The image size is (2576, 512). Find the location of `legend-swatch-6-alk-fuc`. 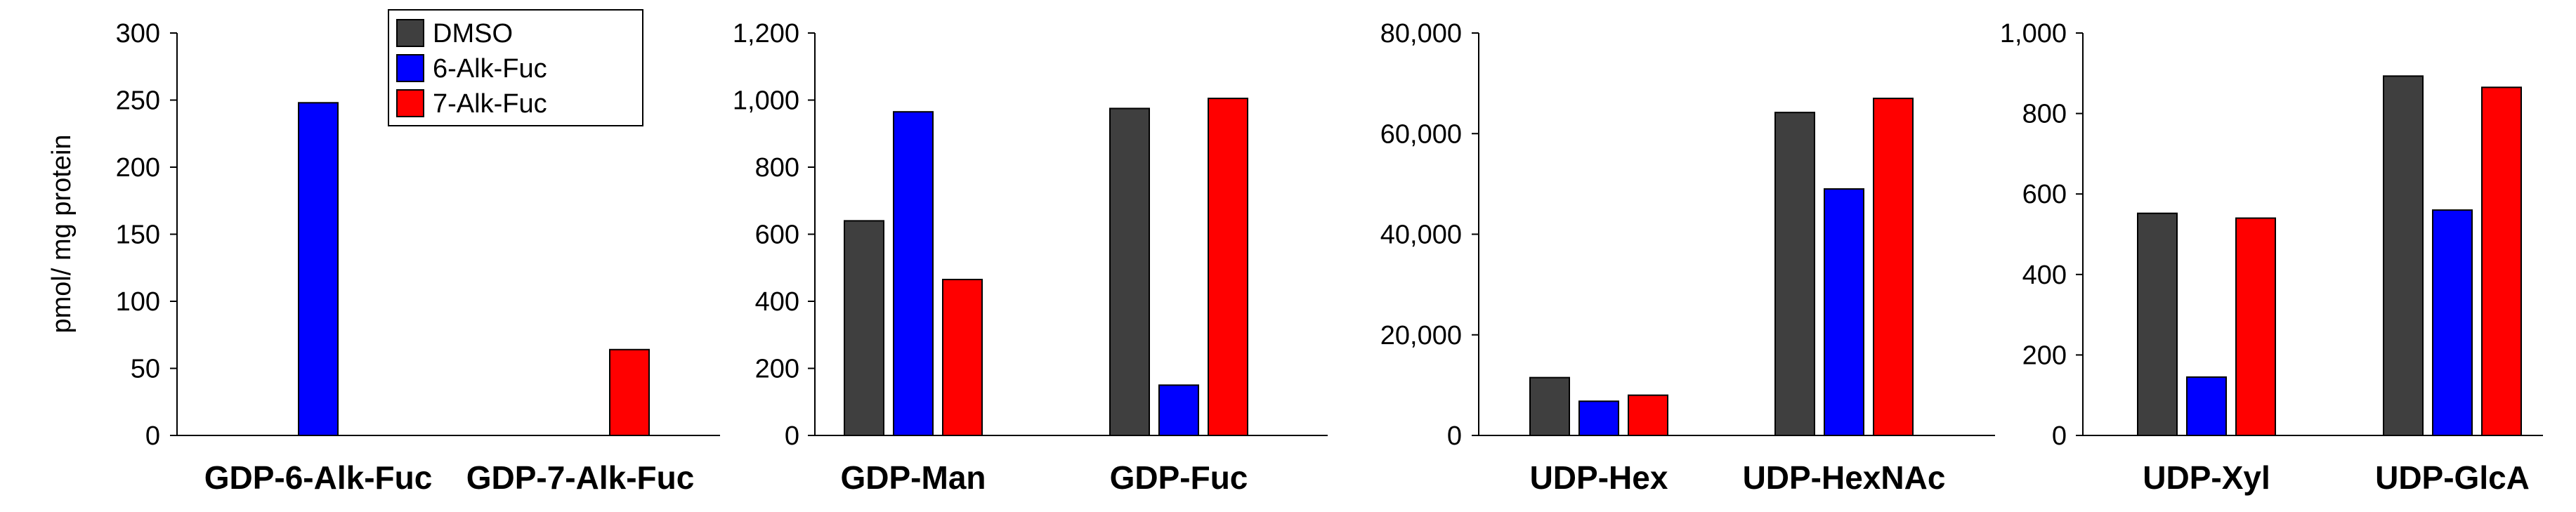

legend-swatch-6-alk-fuc is located at coordinates (410, 68).